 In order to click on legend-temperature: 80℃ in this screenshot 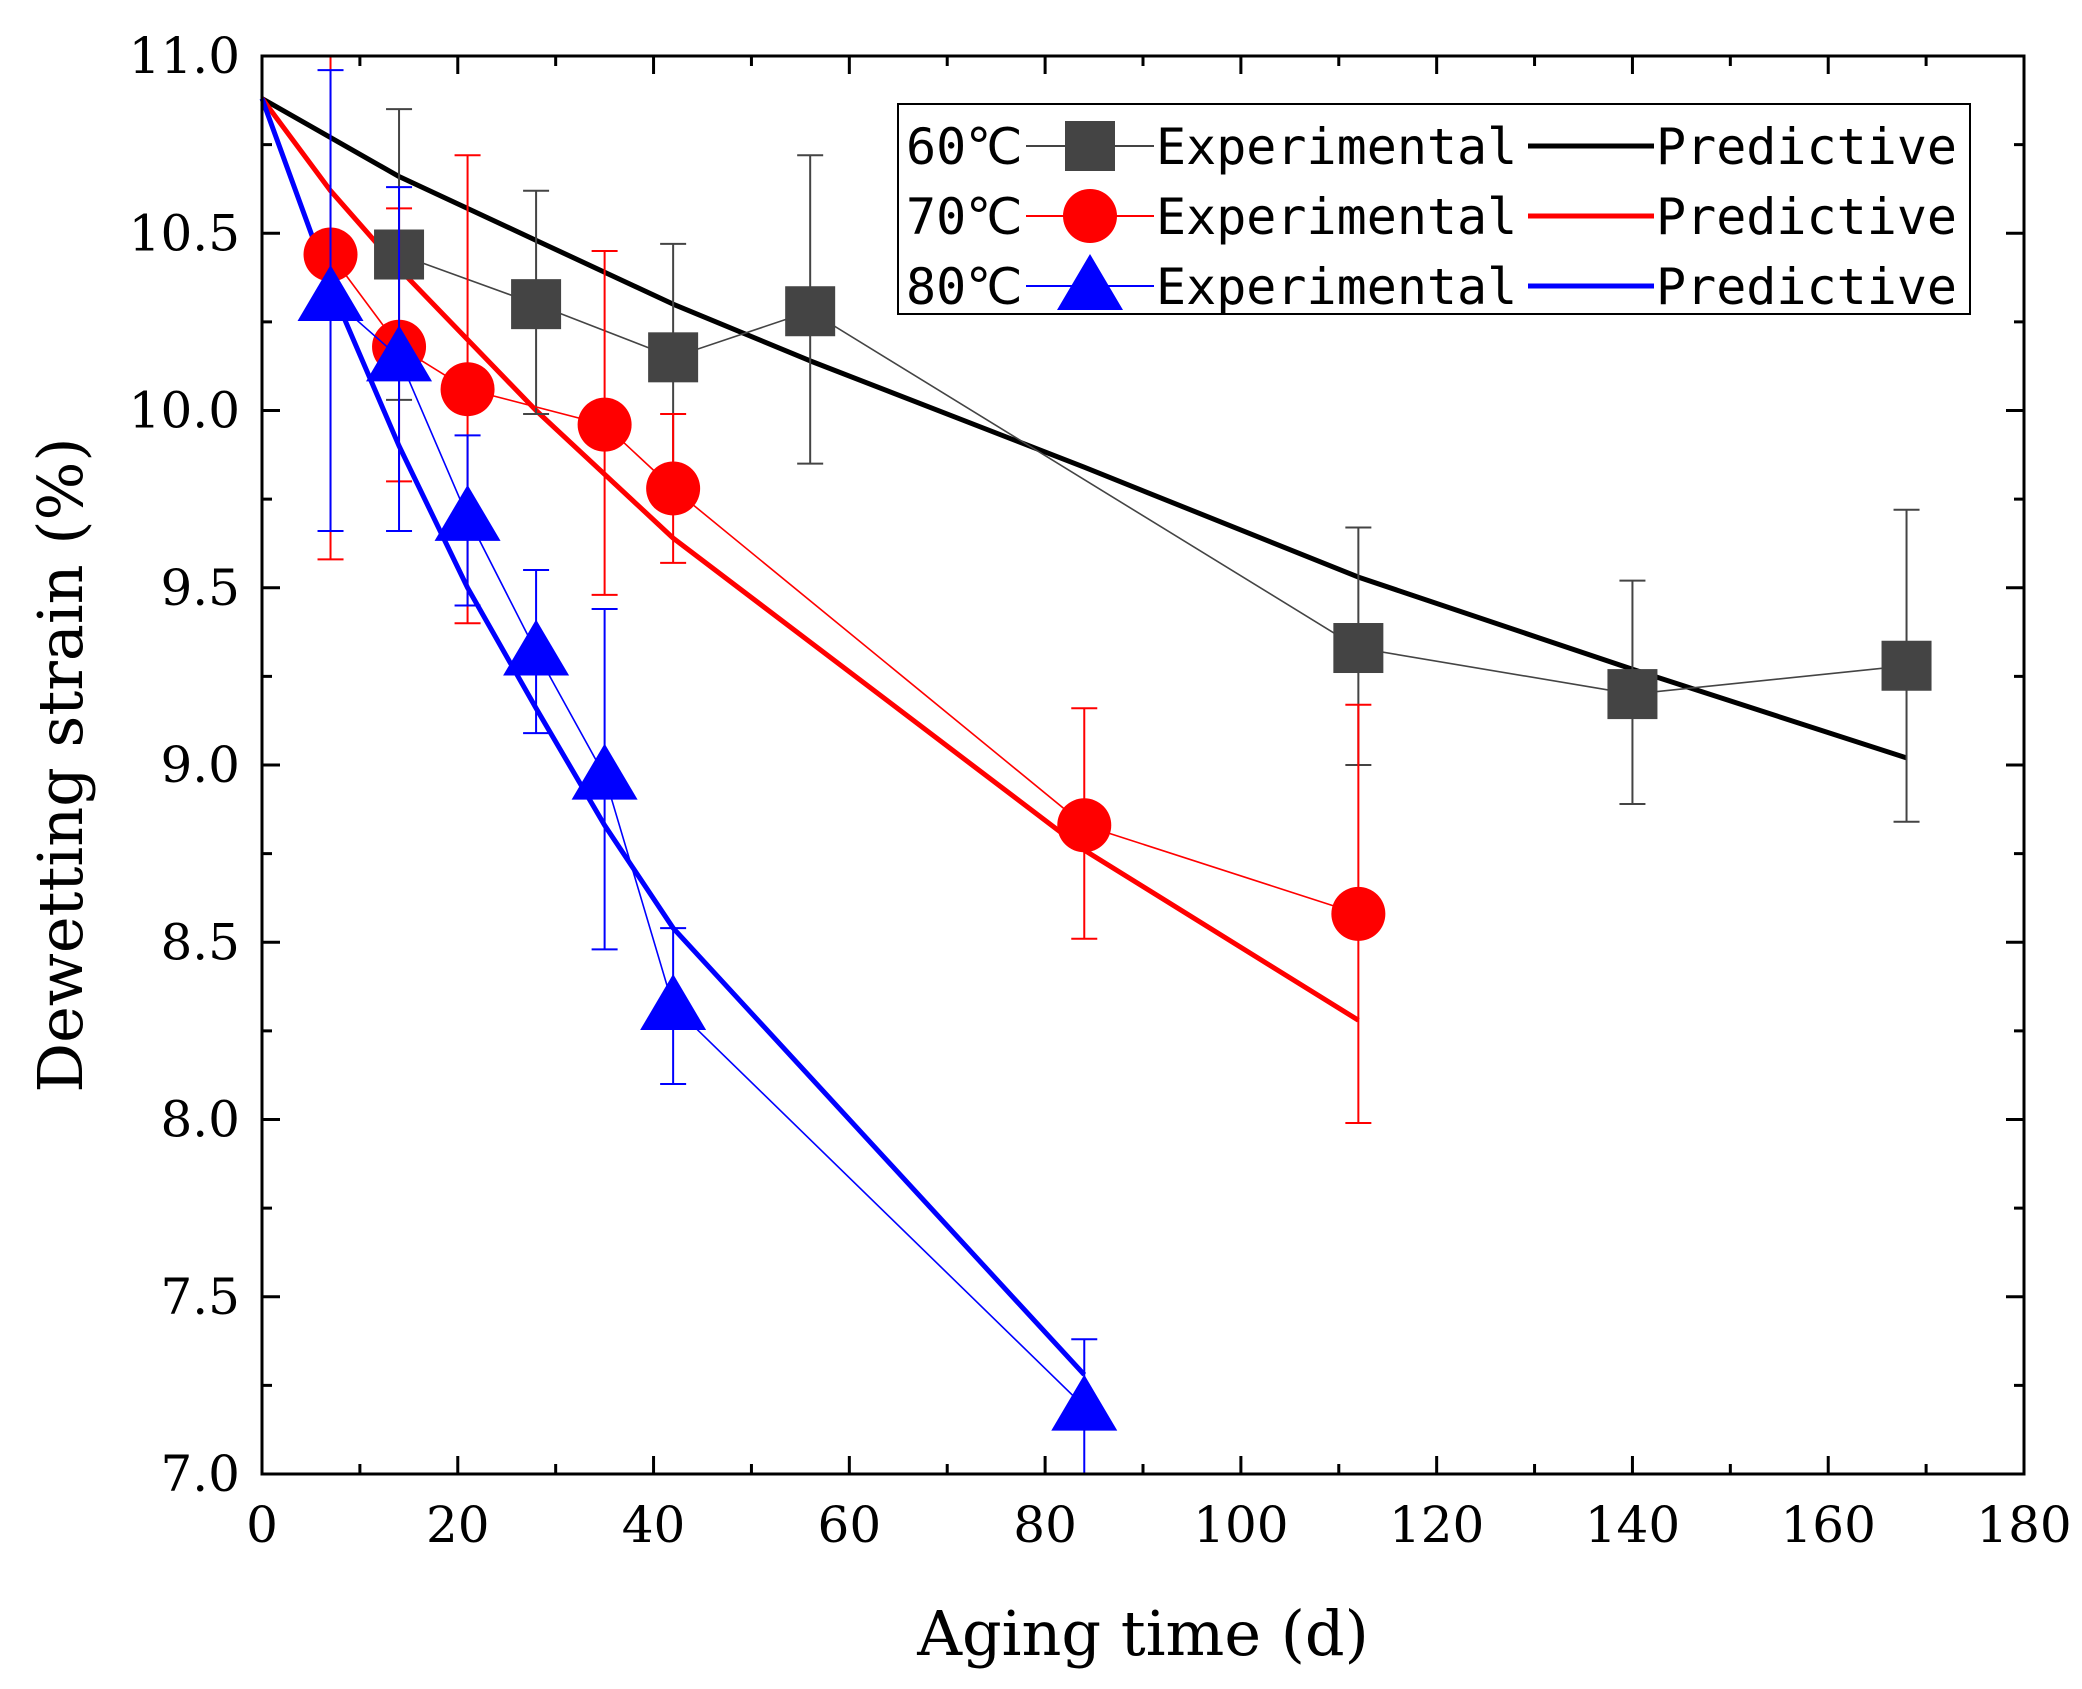, I will do `click(964, 287)`.